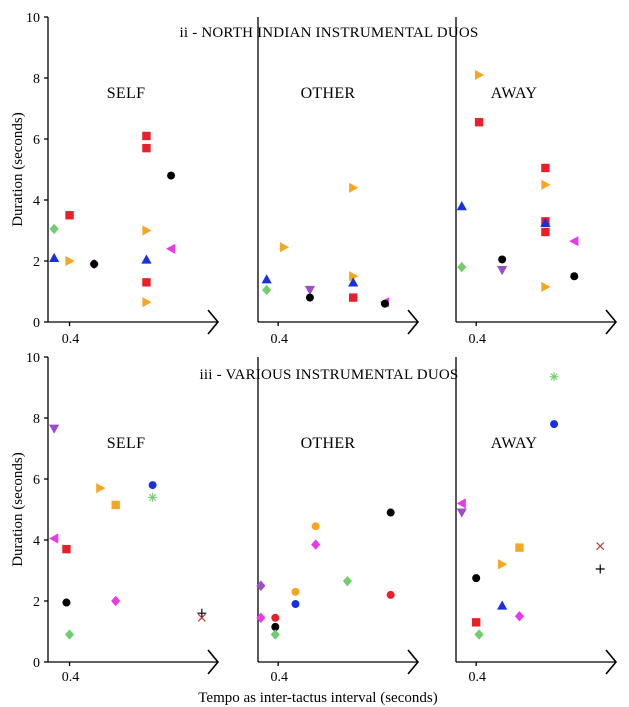 The height and width of the screenshot is (707, 629). I want to click on figure-title: iii - VARIOUS INSTRUMENTAL DUOS, so click(329, 375).